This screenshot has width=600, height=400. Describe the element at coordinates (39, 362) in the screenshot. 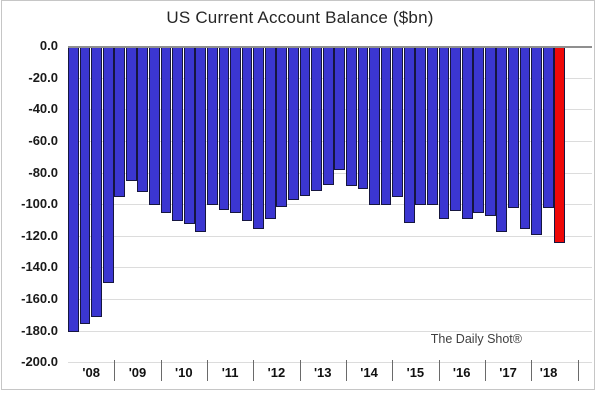

I see `y-axis-tick-label: -200.0` at that location.